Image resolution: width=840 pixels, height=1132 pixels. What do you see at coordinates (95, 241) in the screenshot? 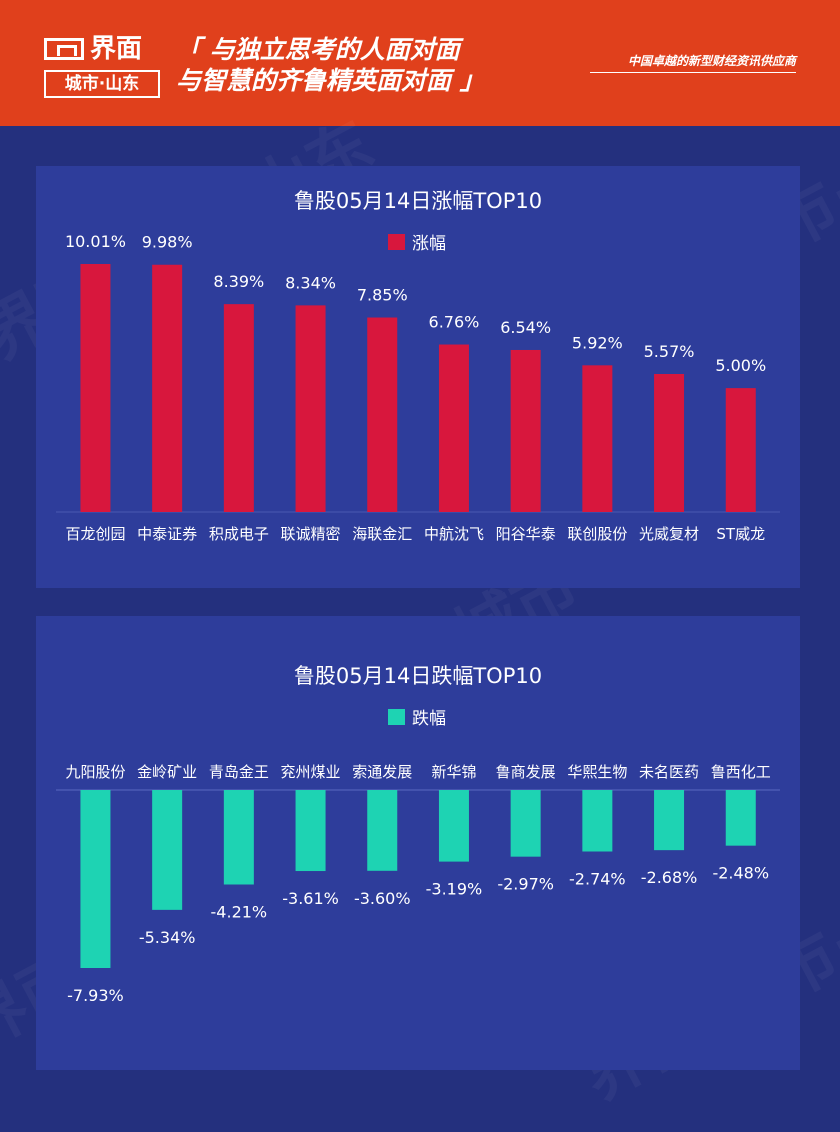
I see `data-label: 10.01%` at bounding box center [95, 241].